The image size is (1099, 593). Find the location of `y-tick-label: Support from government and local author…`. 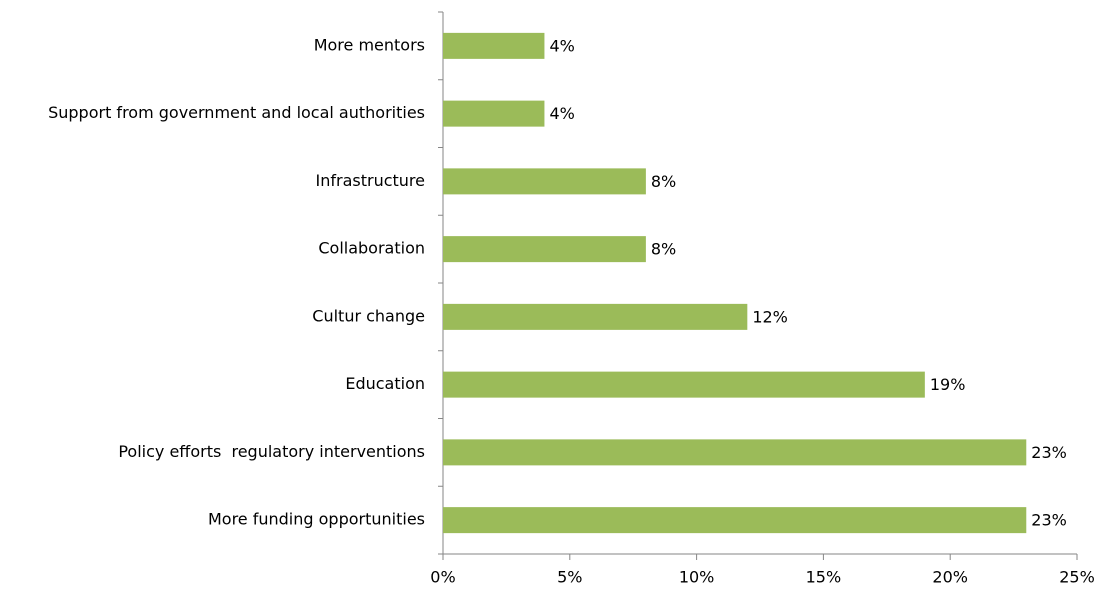

y-tick-label: Support from government and local author… is located at coordinates (236, 112).